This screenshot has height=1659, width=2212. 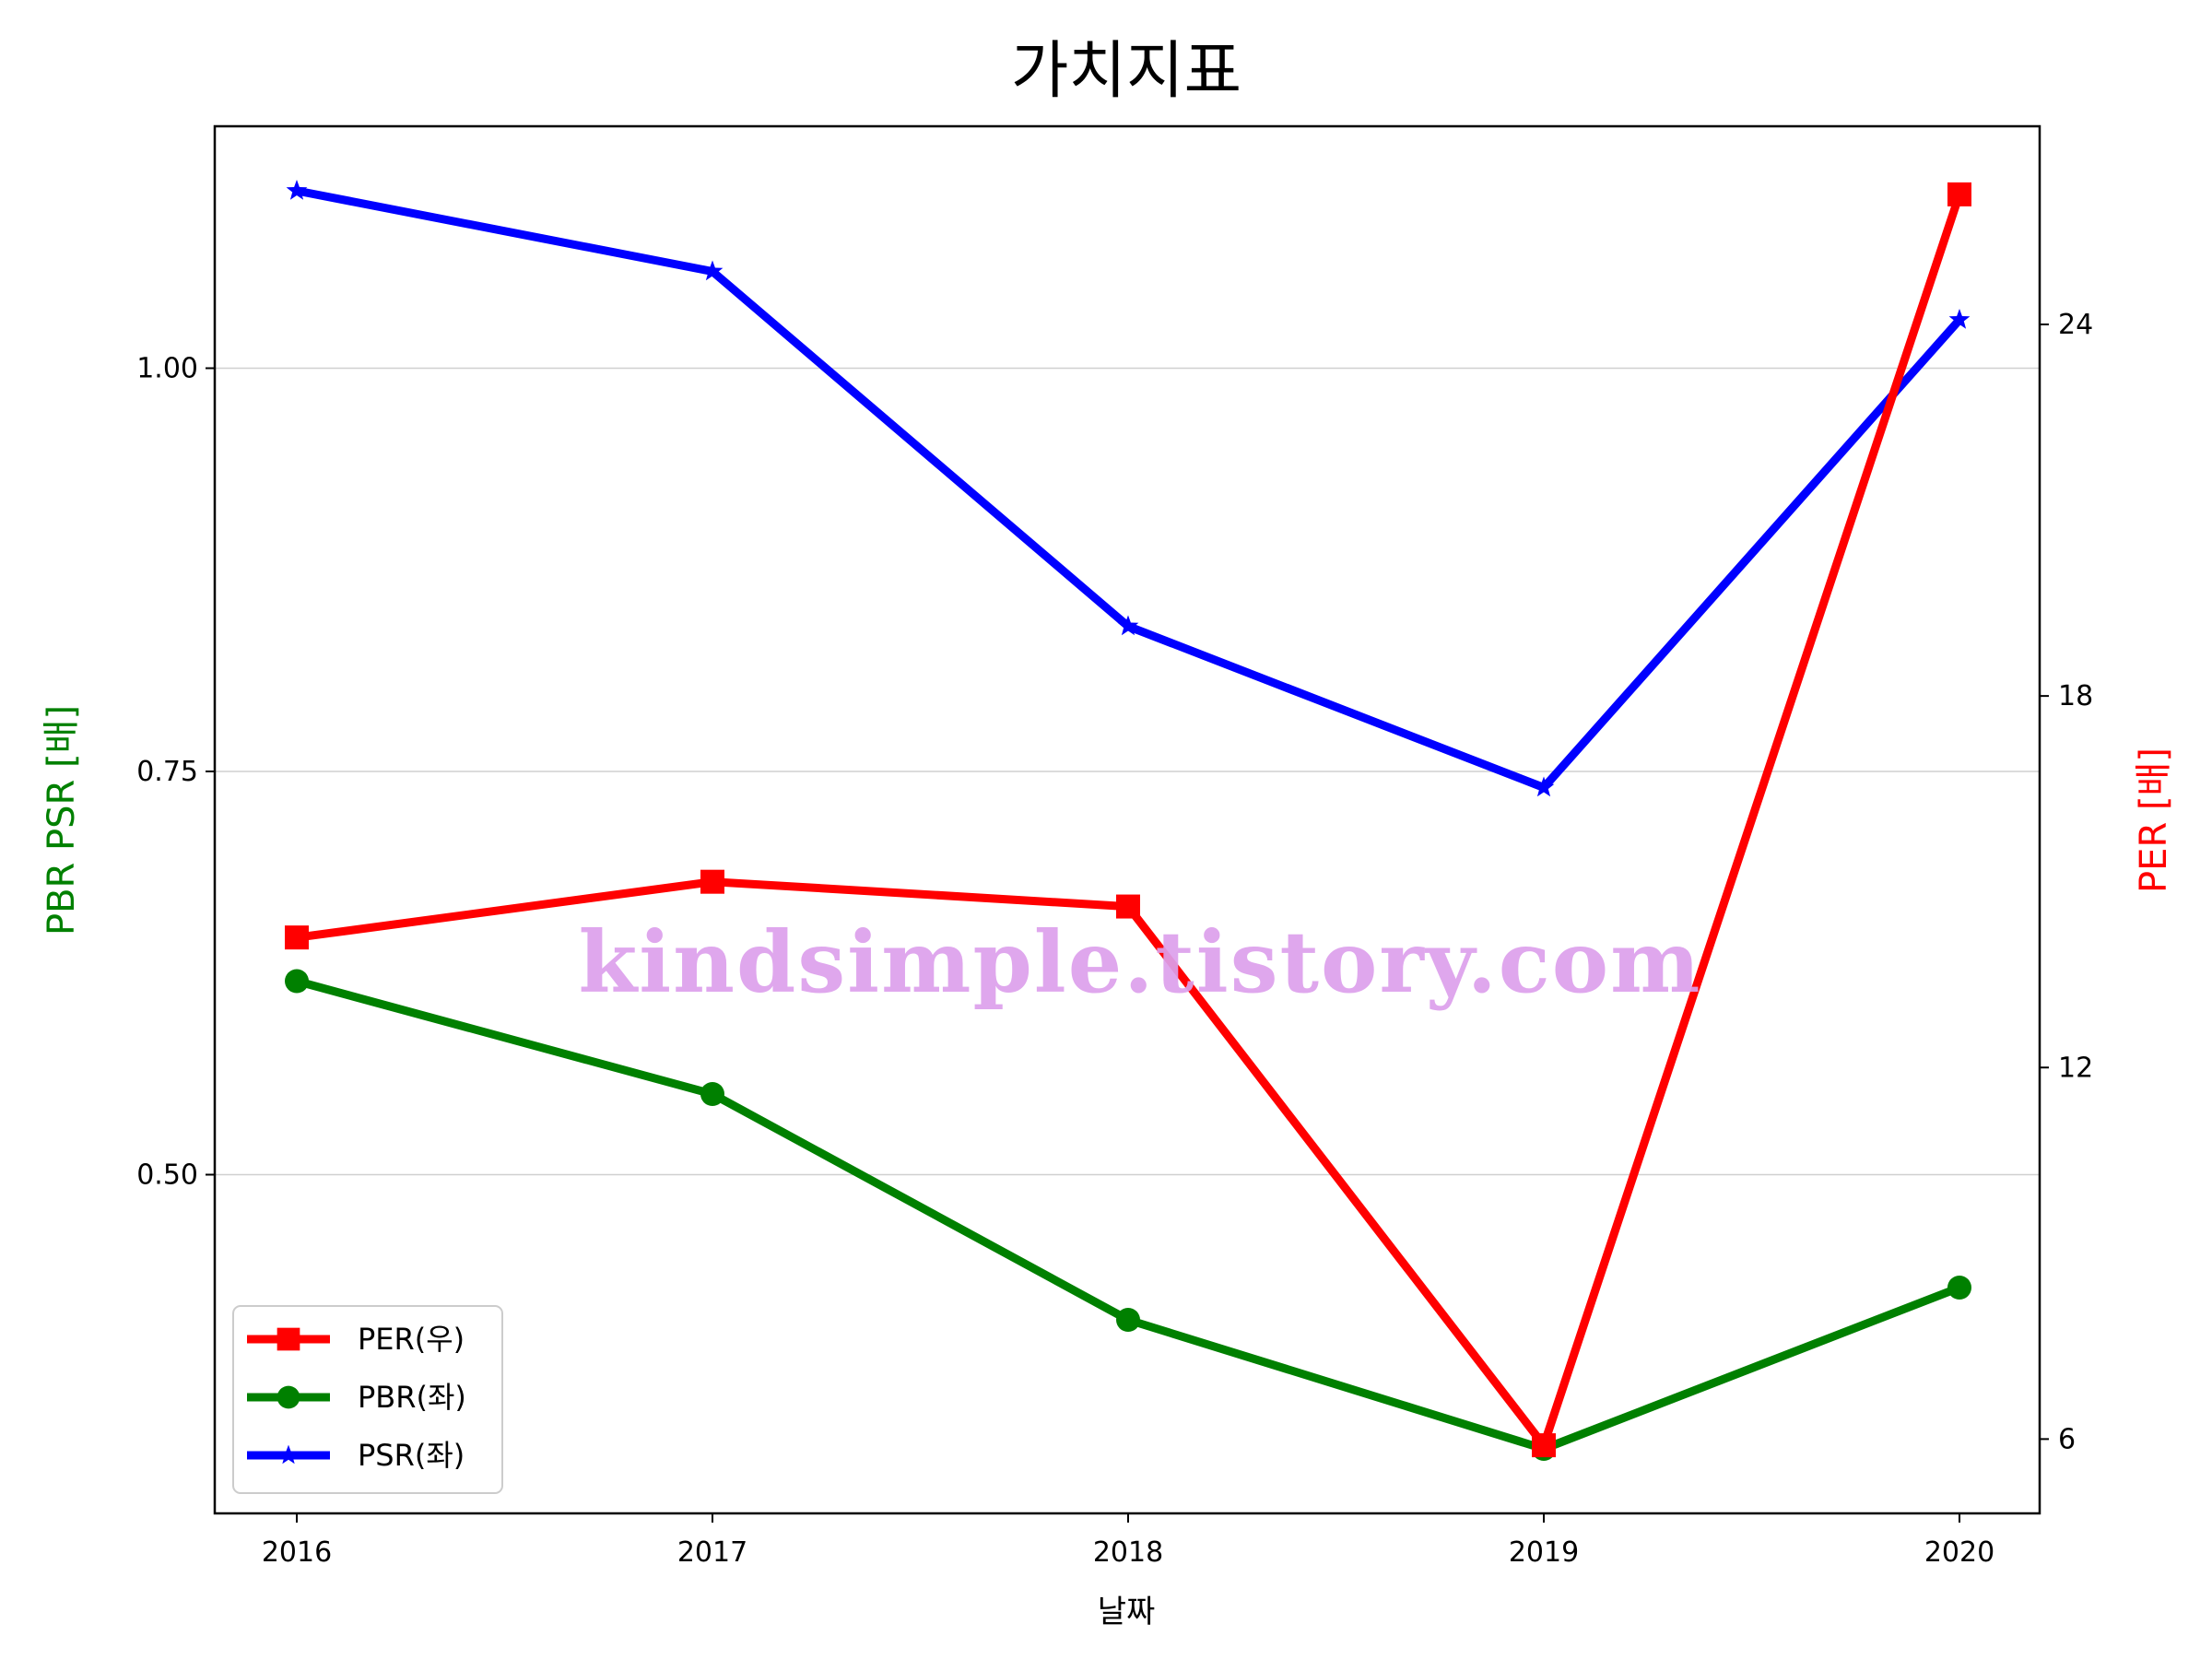 What do you see at coordinates (1128, 1552) in the screenshot?
I see `x-tick-label: 2018` at bounding box center [1128, 1552].